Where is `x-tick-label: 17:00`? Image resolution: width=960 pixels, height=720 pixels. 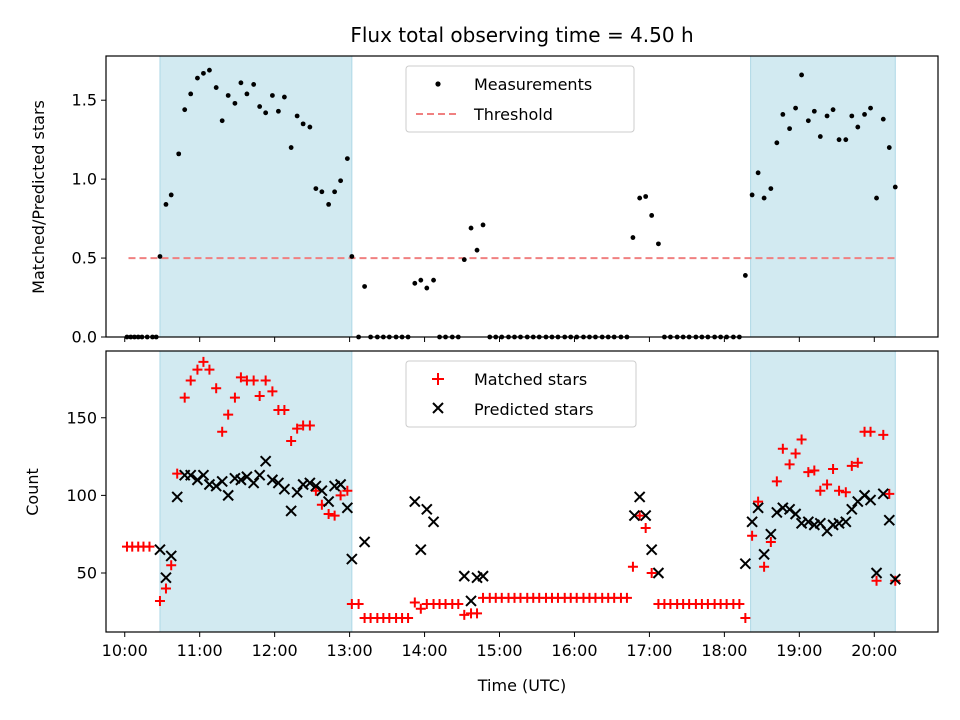 x-tick-label: 17:00 is located at coordinates (649, 650).